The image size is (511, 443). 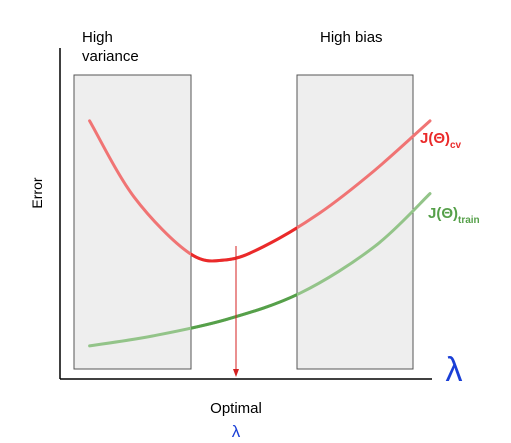 What do you see at coordinates (454, 370) in the screenshot?
I see `x-axis-label: λ` at bounding box center [454, 370].